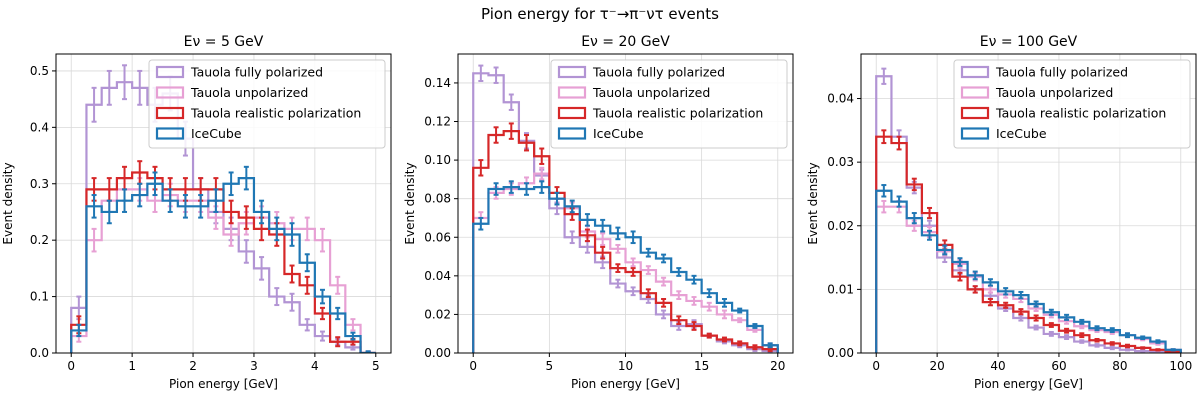 The image size is (1200, 400). Describe the element at coordinates (625, 366) in the screenshot. I see `x-tick-label: 10` at that location.